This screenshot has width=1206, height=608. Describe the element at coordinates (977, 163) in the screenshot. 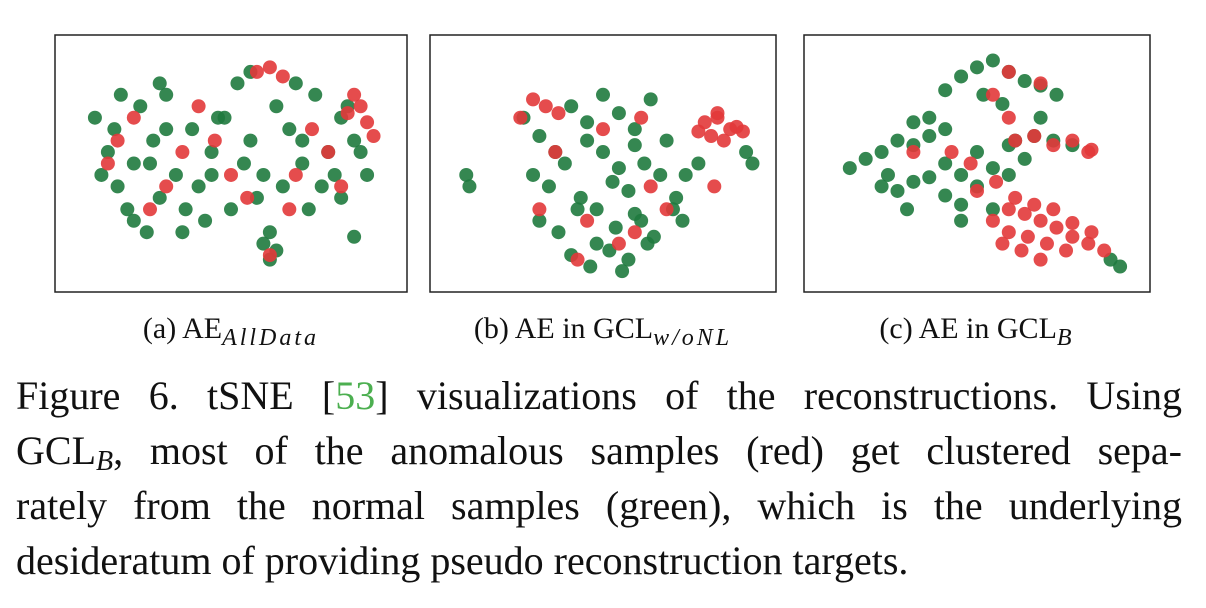

I see `plot-frame` at that location.